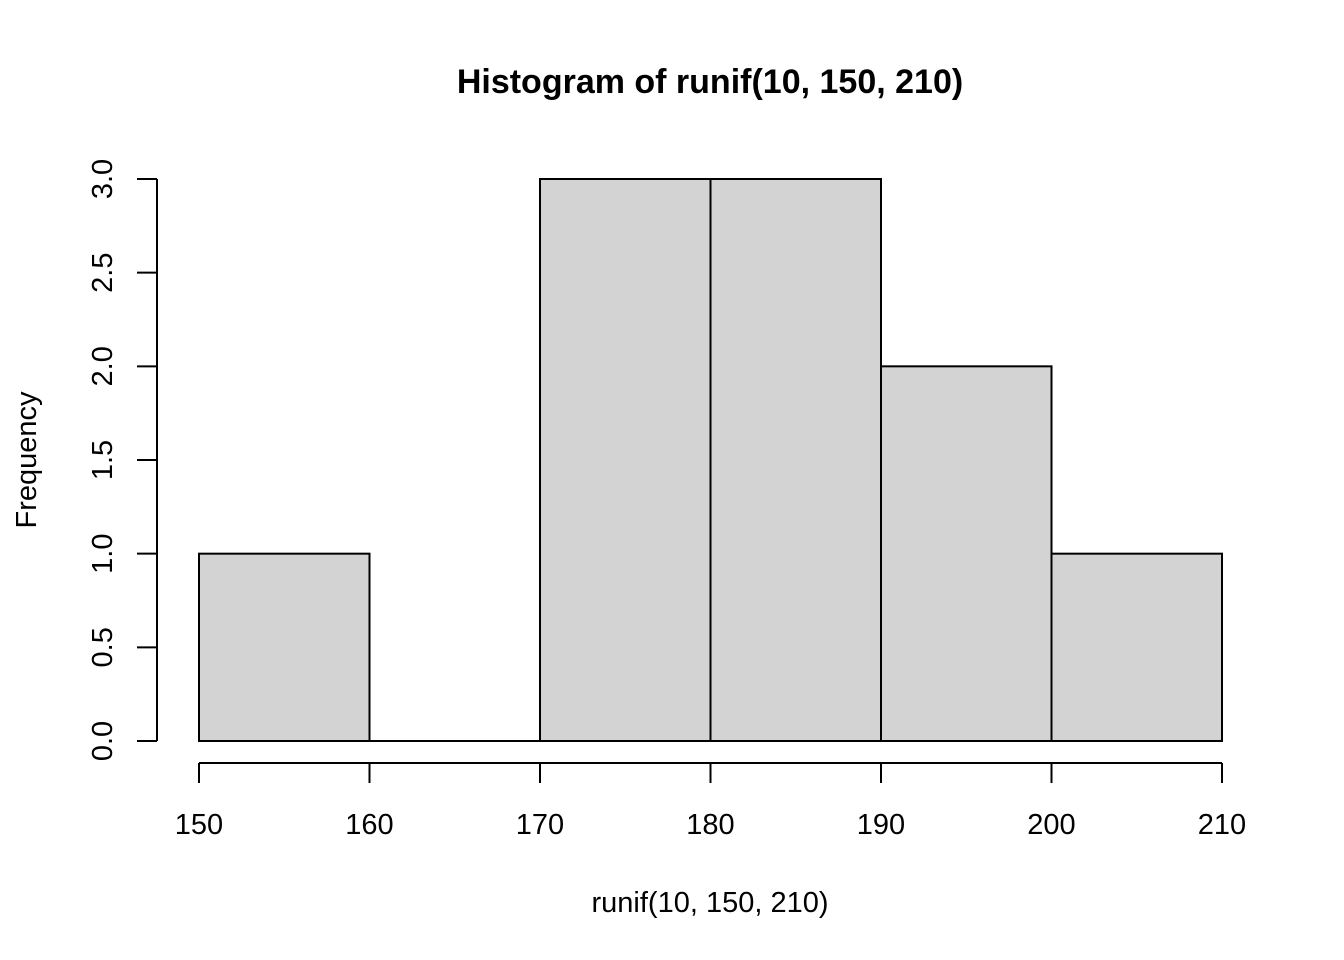  I want to click on x-tick-label: 150, so click(199, 825).